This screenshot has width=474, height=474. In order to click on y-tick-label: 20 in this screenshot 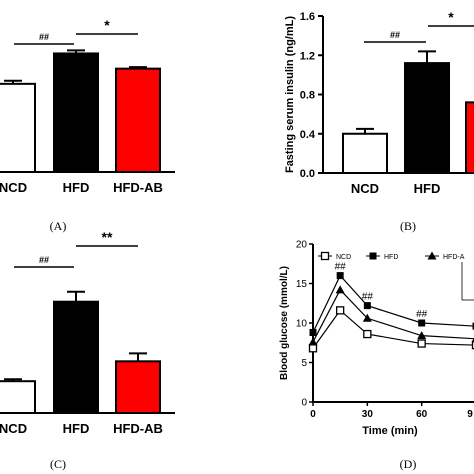, I will do `click(302, 245)`.